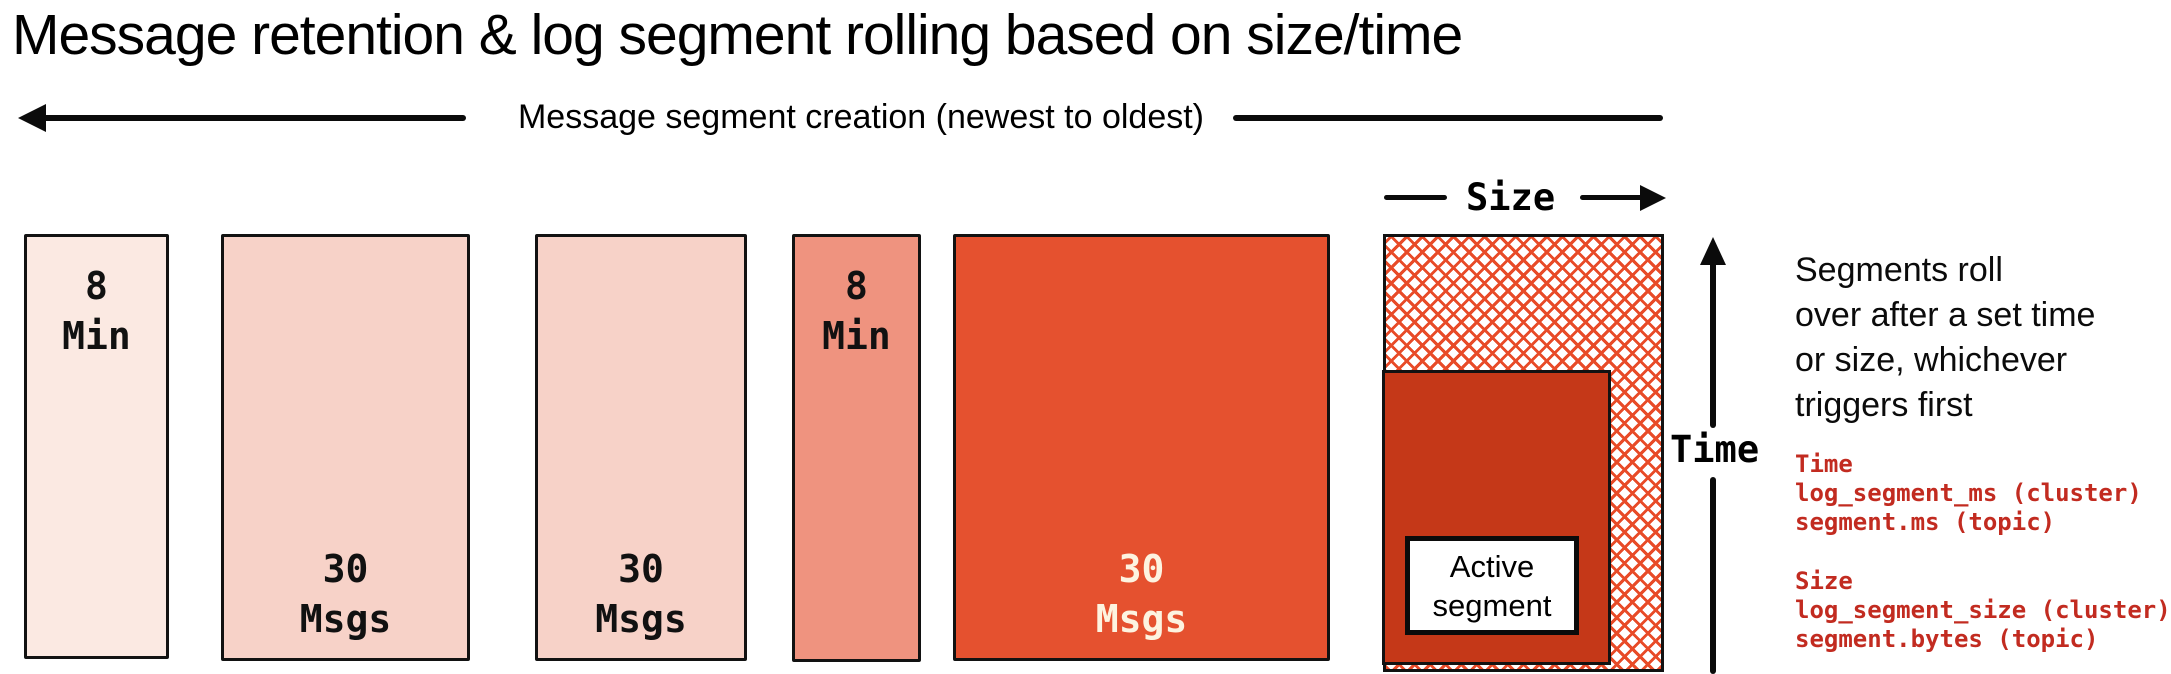  Describe the element at coordinates (1713, 345) in the screenshot. I see `time-axis-line-top` at that location.